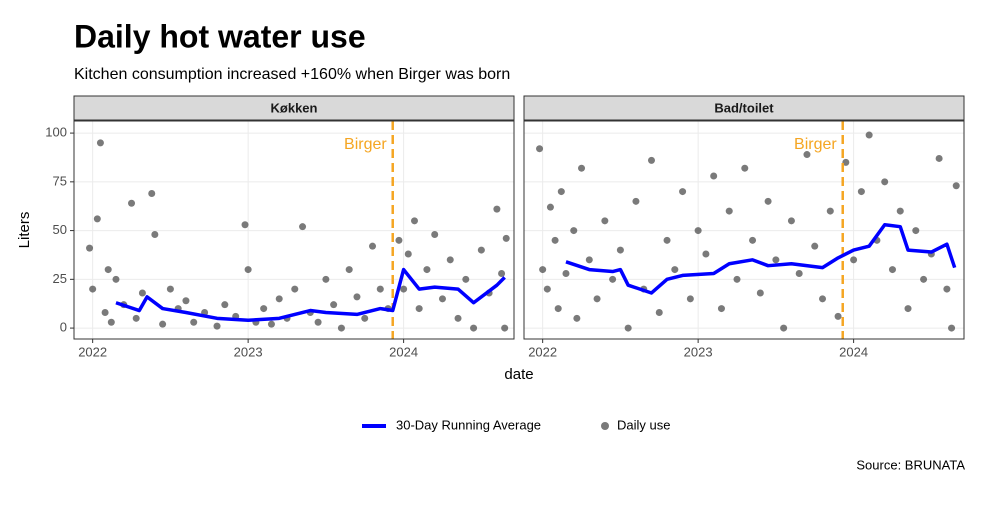  What do you see at coordinates (698, 351) in the screenshot?
I see `x-tick-label: 2023` at bounding box center [698, 351].